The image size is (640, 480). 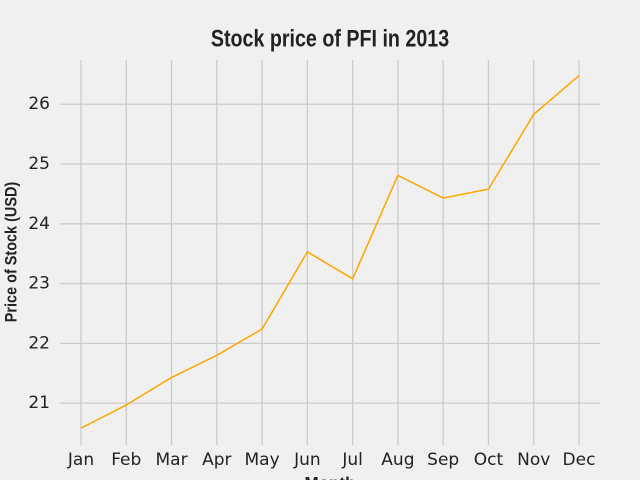 What do you see at coordinates (39, 164) in the screenshot?
I see `y-tick-label: 25` at bounding box center [39, 164].